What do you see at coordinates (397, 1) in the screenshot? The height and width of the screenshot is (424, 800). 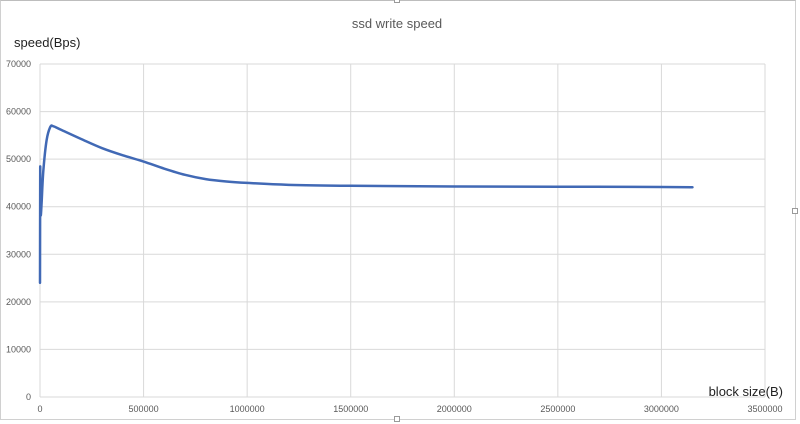 I see `resize-handle-top` at bounding box center [397, 1].